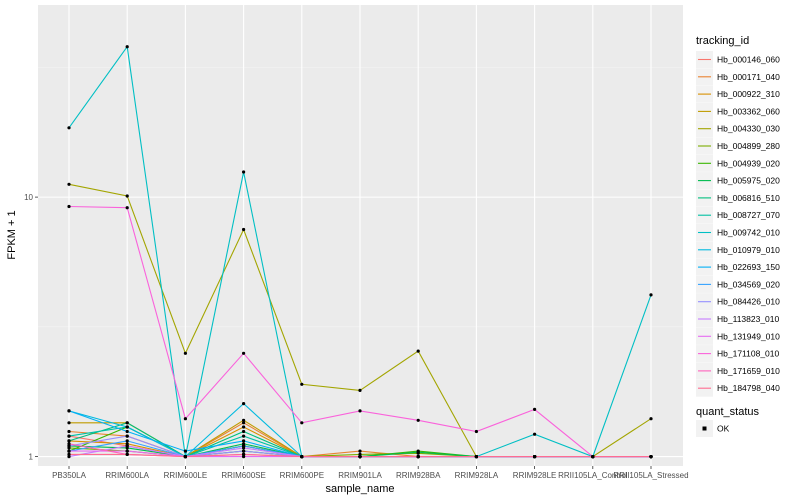  What do you see at coordinates (302, 475) in the screenshot?
I see `x-tick-label: RRIM600PE` at bounding box center [302, 475].